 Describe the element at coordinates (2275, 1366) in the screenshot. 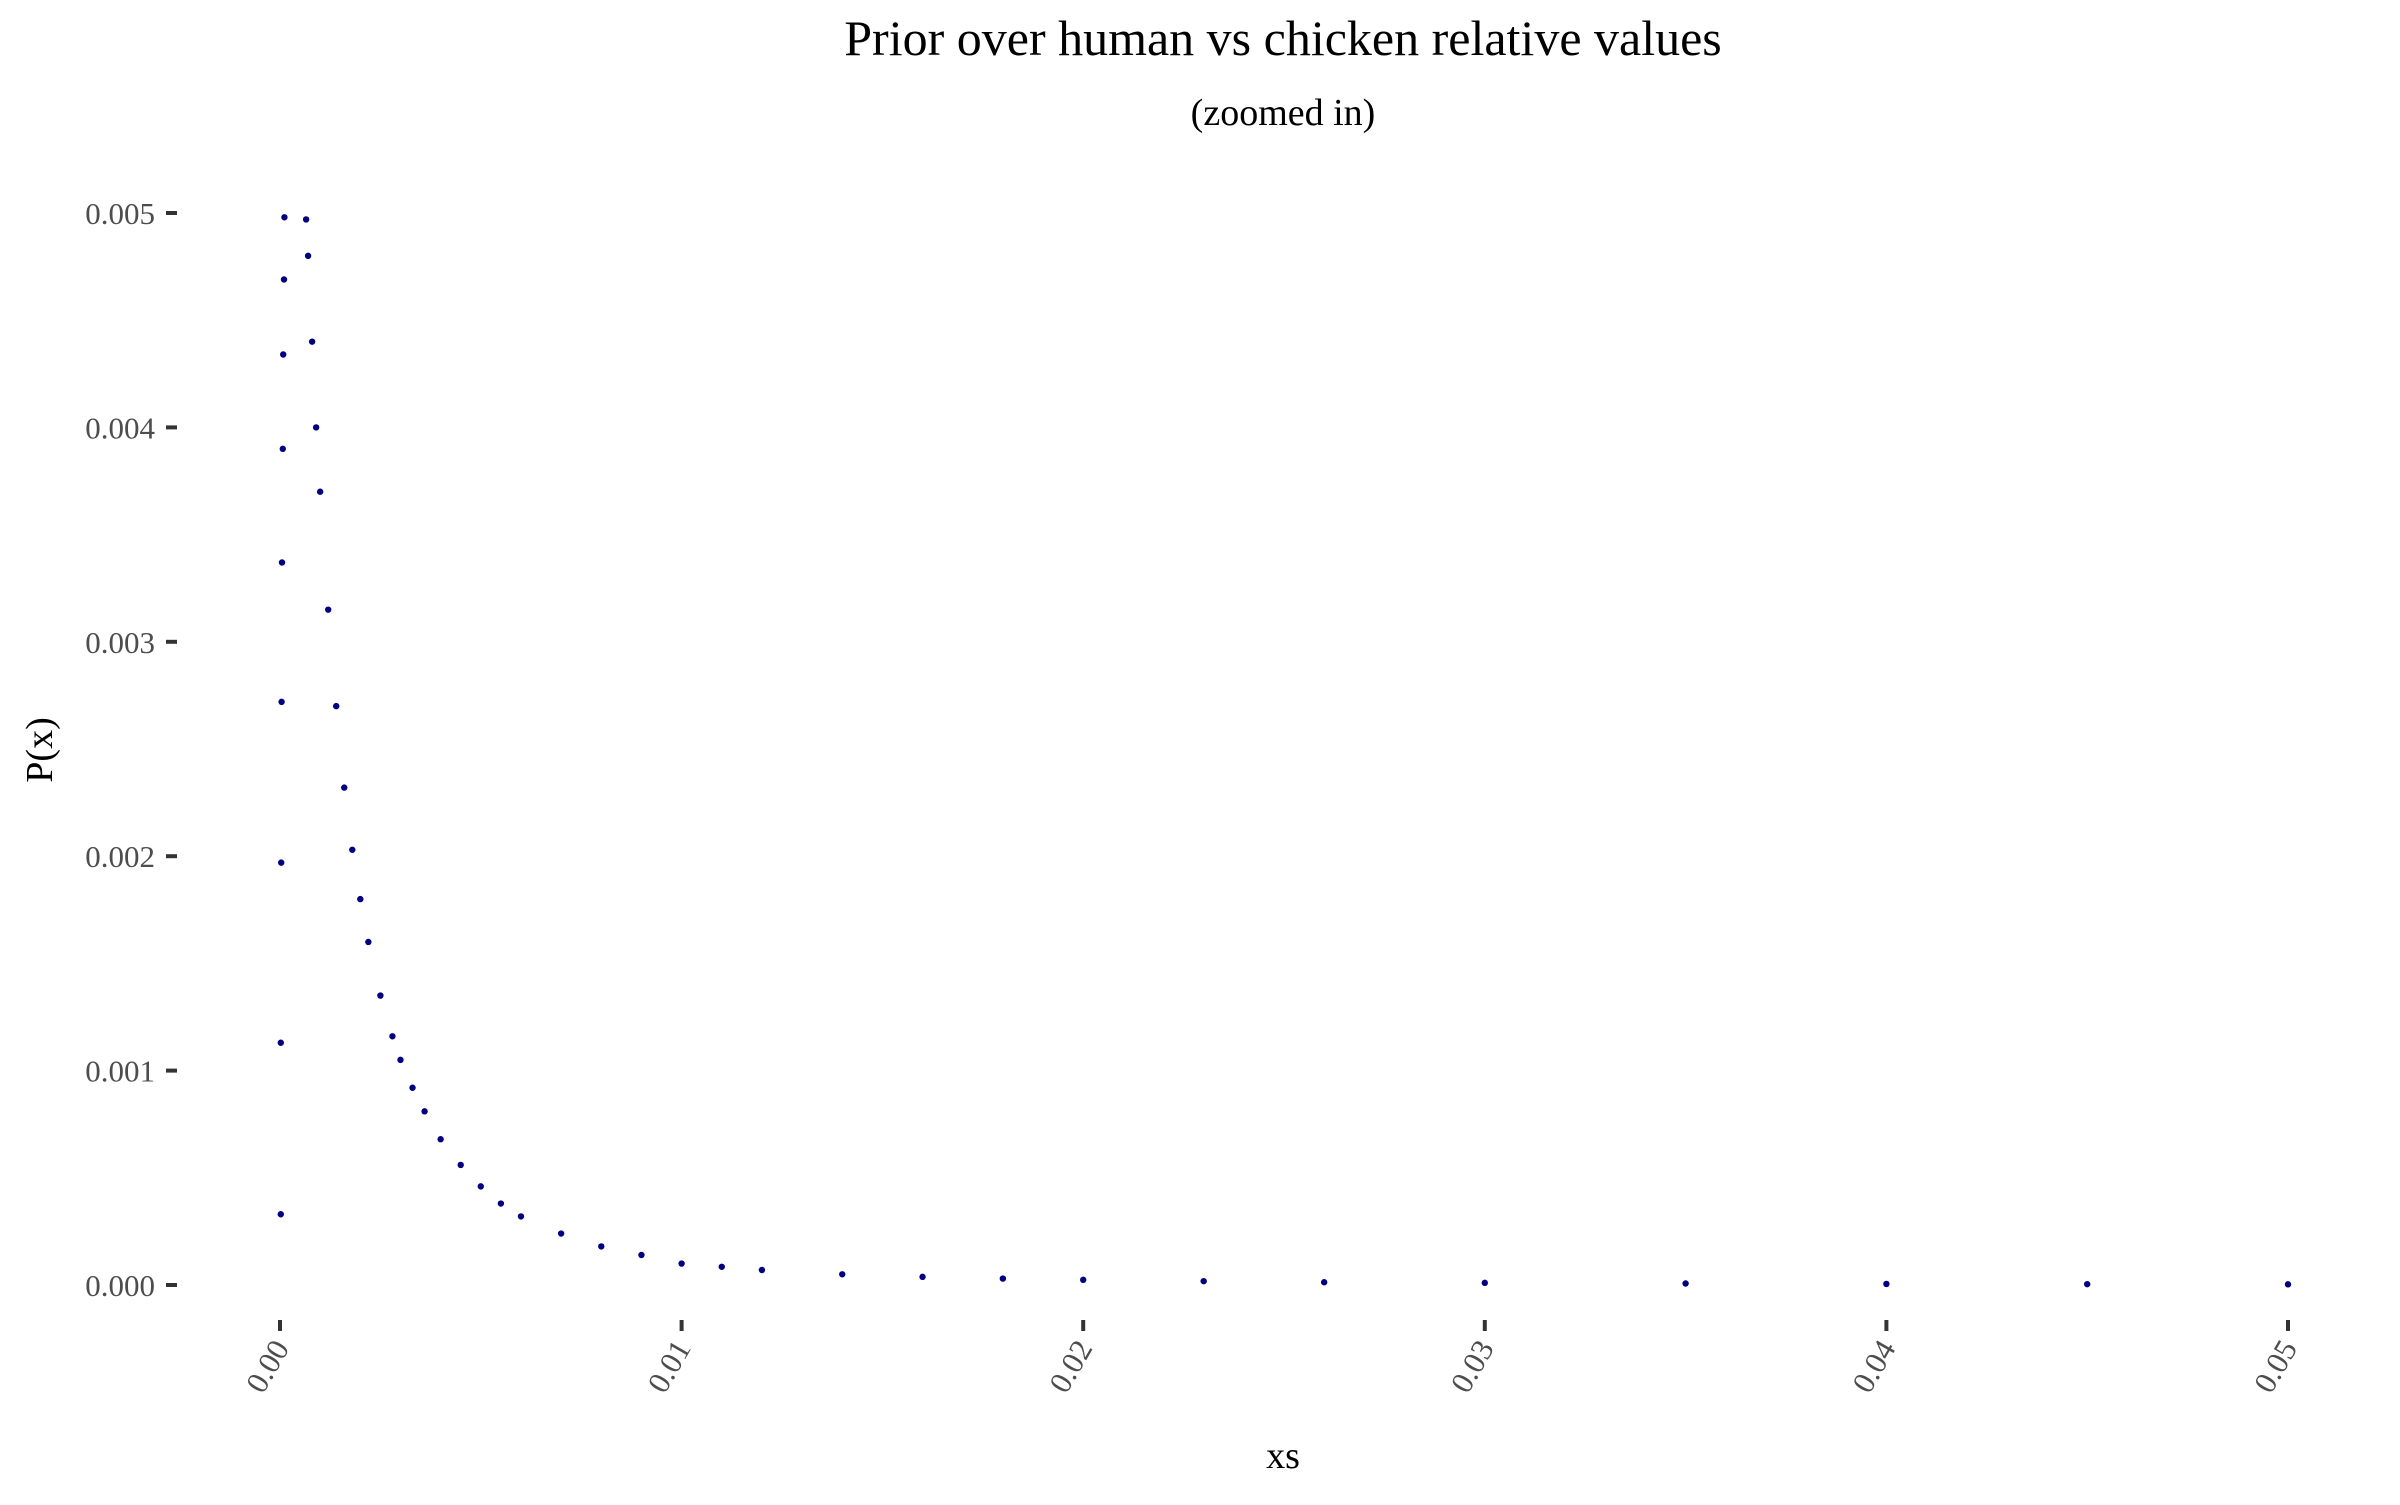

I see `x-tick-label: 0.05` at that location.